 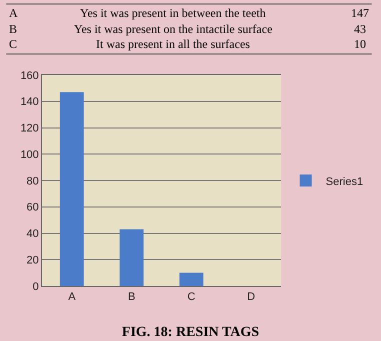 What do you see at coordinates (251, 297) in the screenshot?
I see `x-tick-label: D` at bounding box center [251, 297].